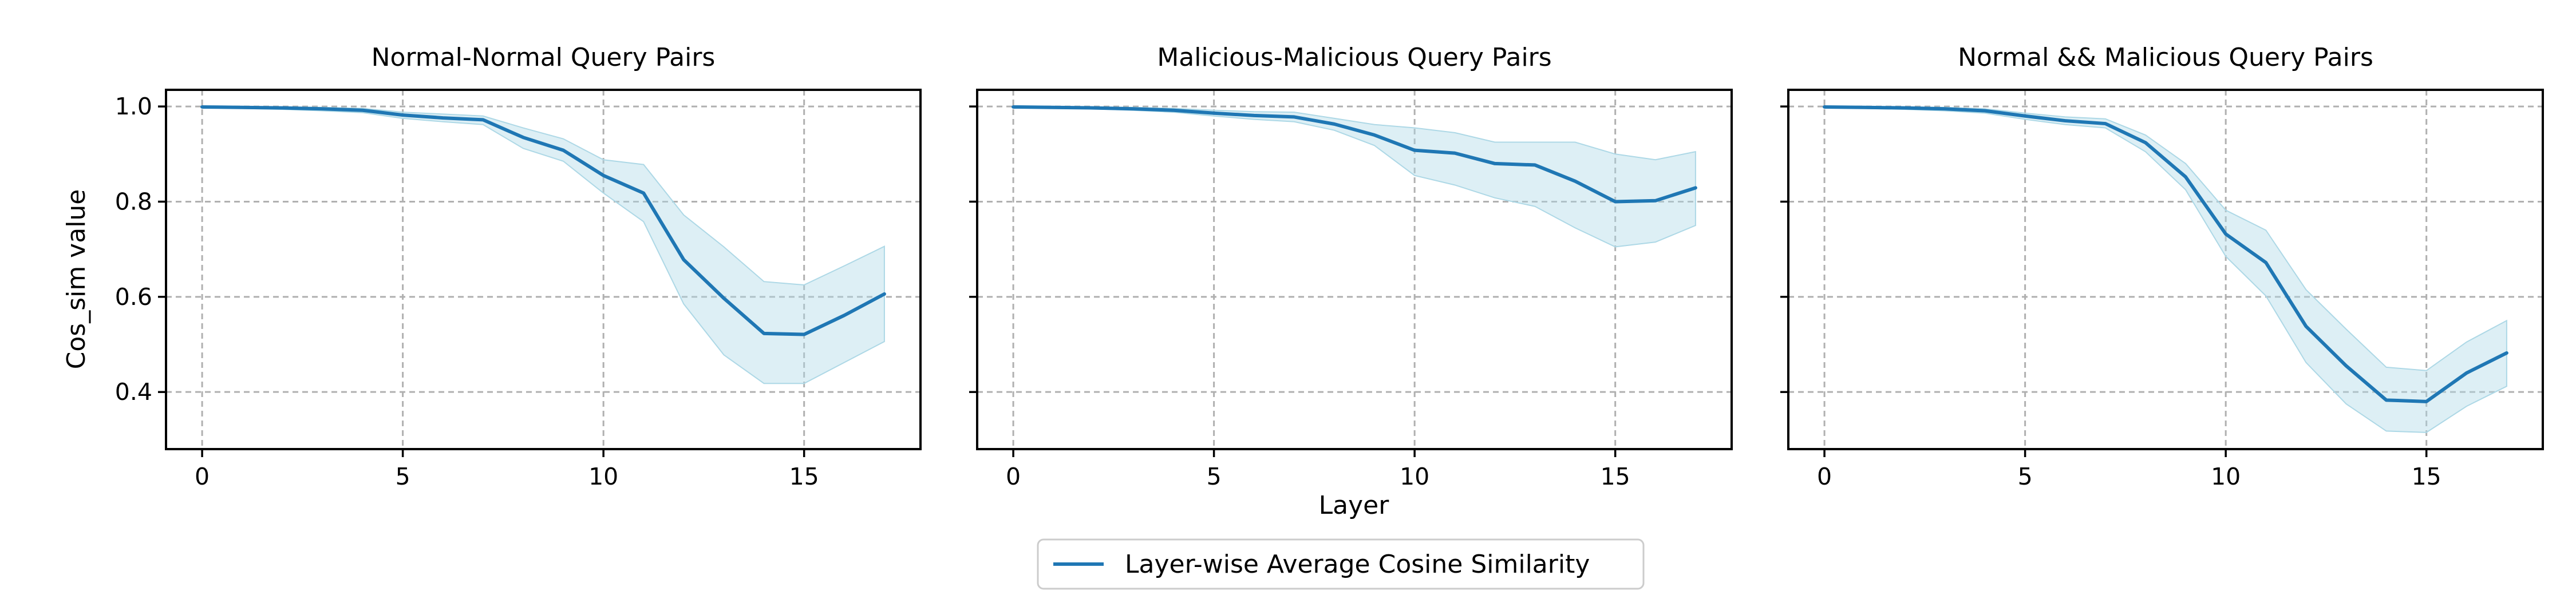 Image resolution: width=2576 pixels, height=595 pixels. What do you see at coordinates (1354, 57) in the screenshot?
I see `panel-title: Malicious-Malicious Query Pairs` at bounding box center [1354, 57].